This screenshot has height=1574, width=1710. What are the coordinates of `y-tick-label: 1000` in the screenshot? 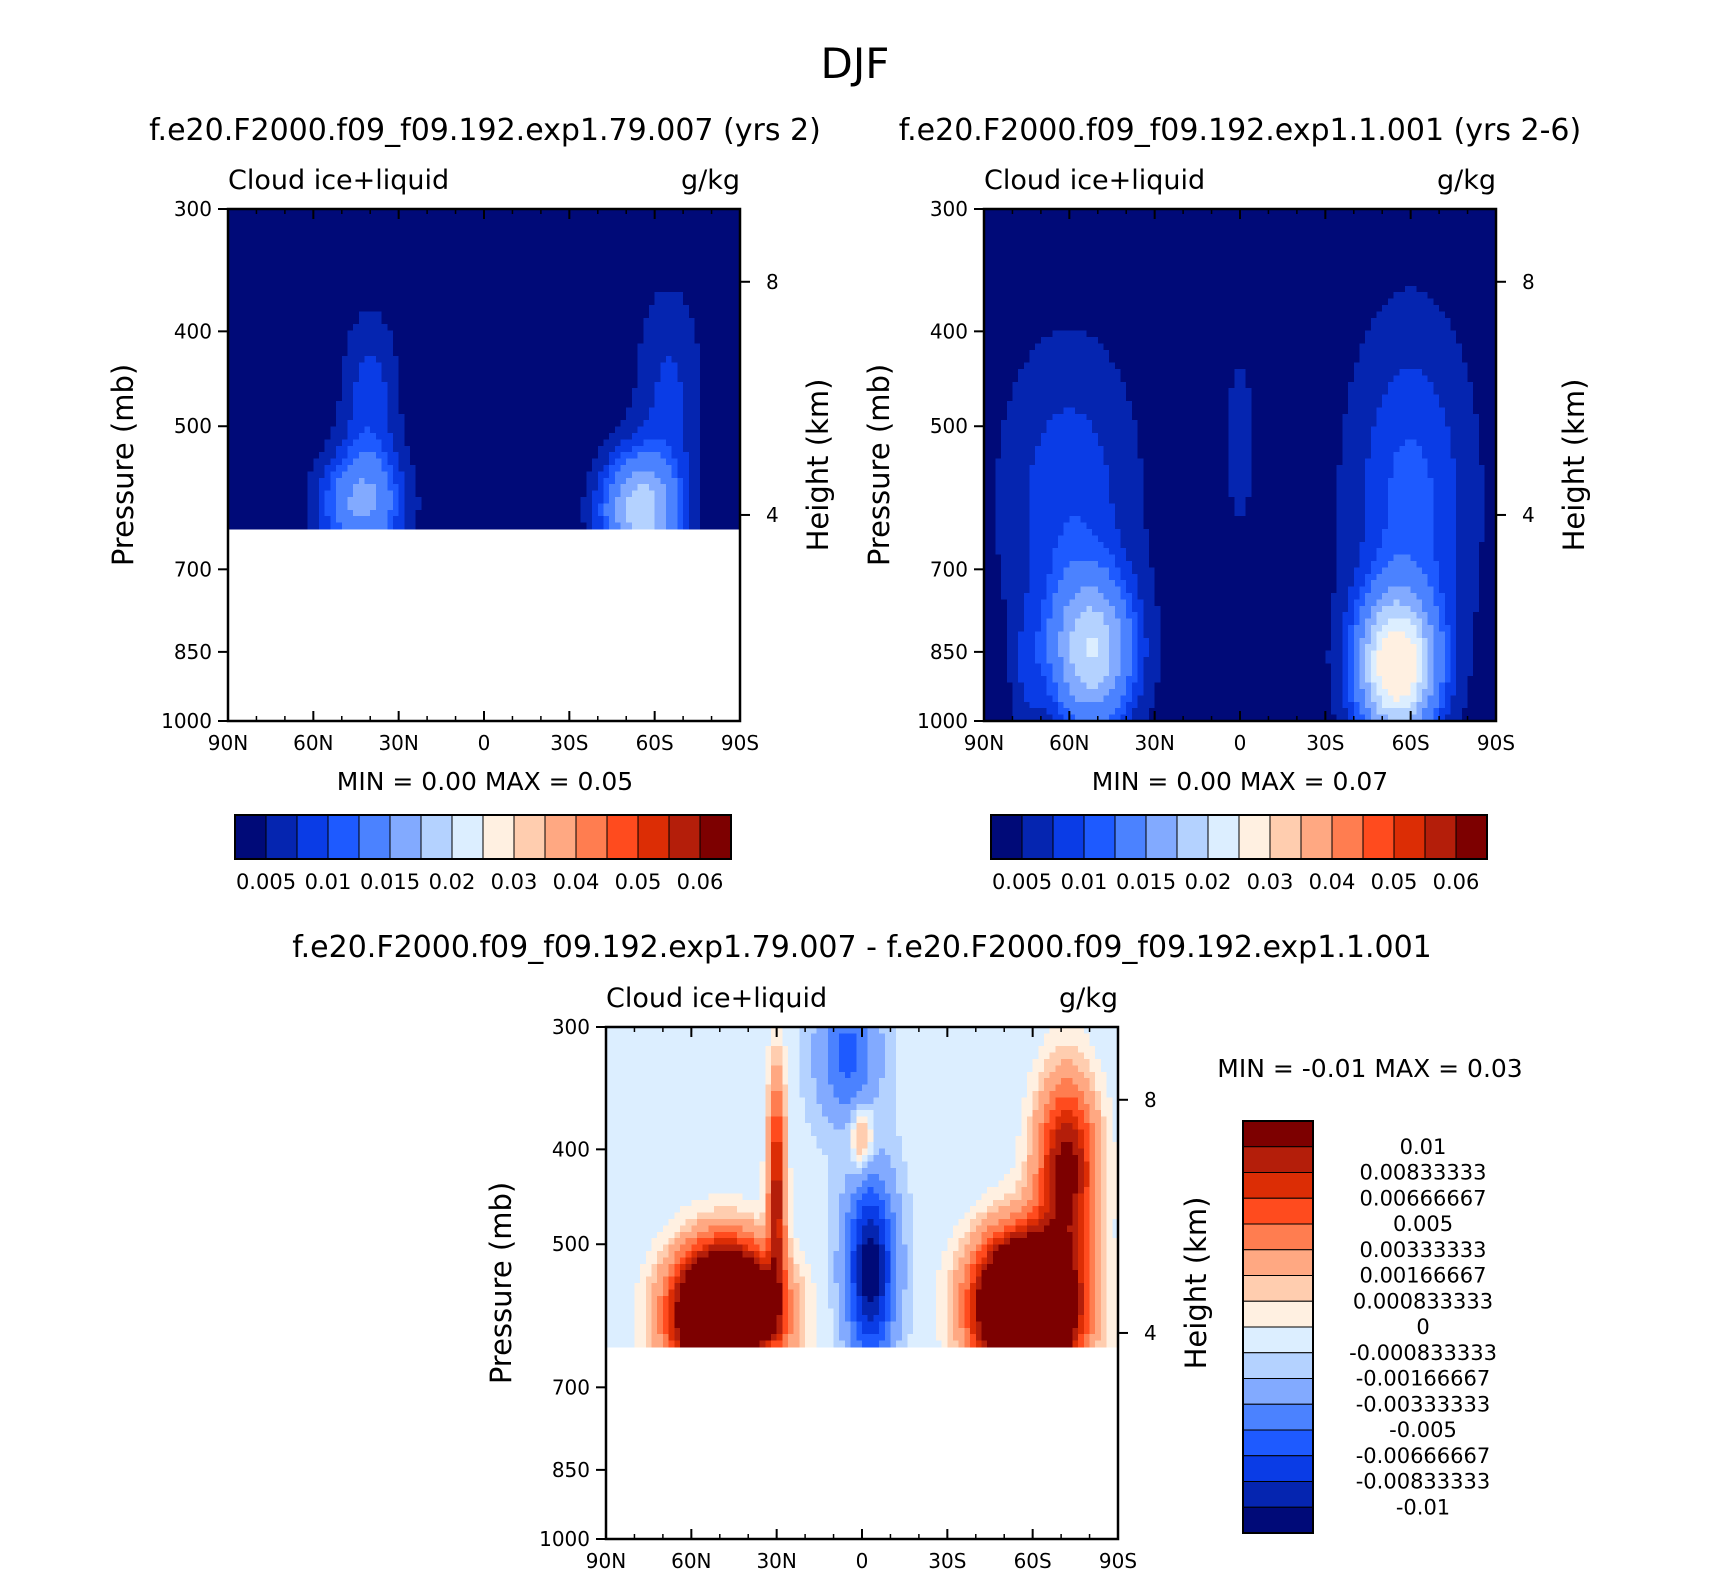 It's located at (186, 721).